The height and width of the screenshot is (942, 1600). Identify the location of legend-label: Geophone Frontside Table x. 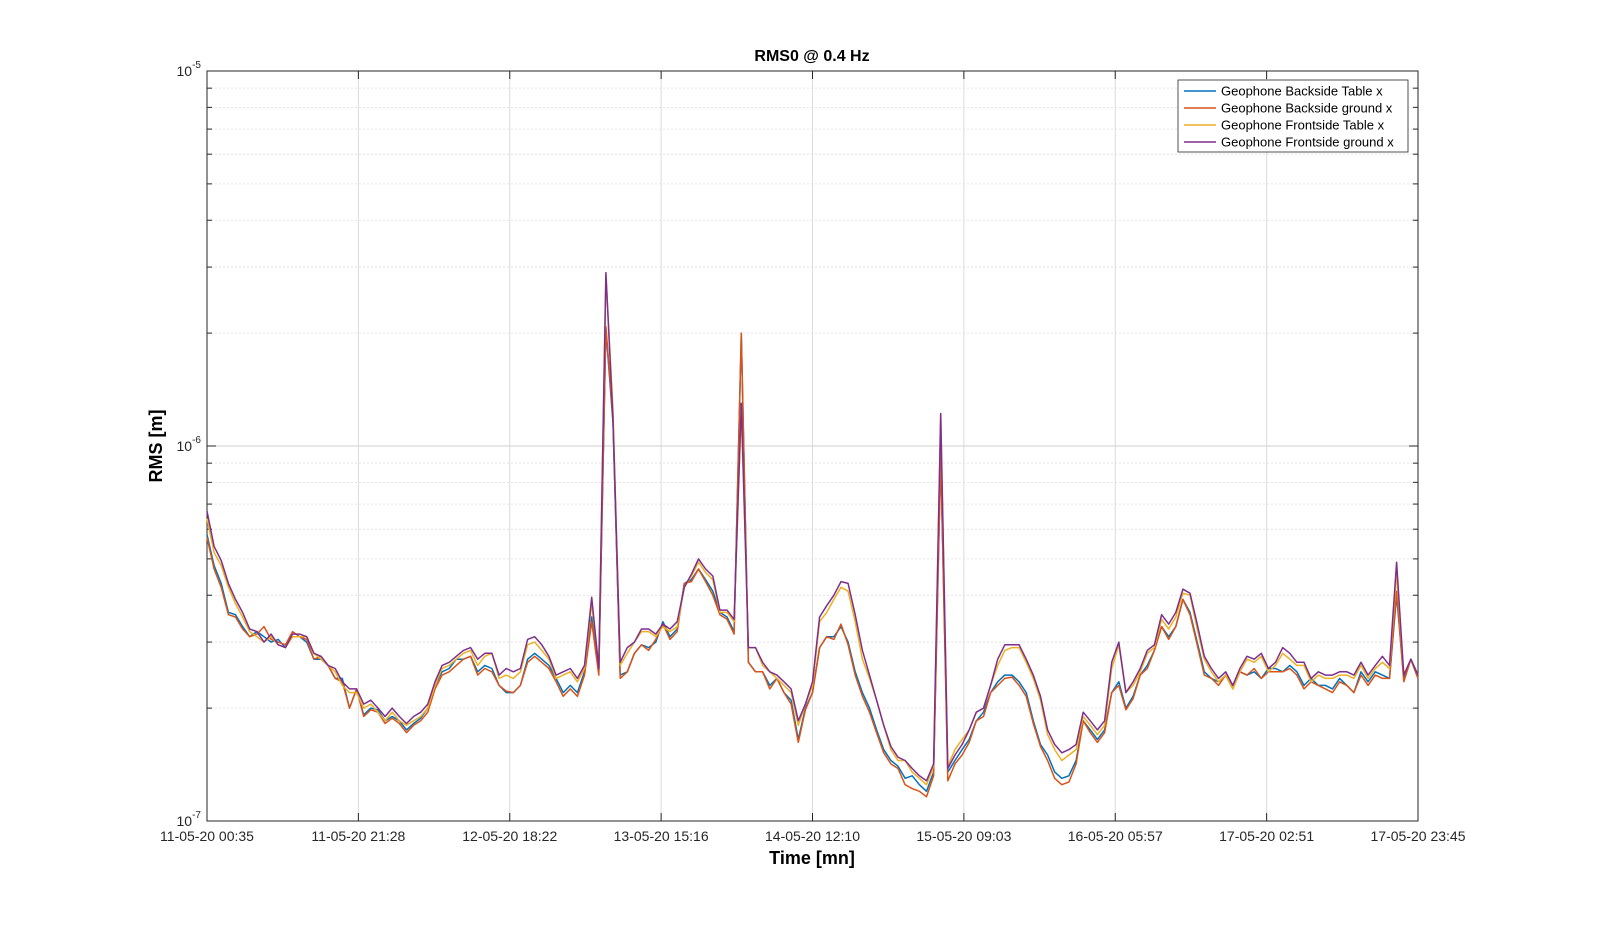
(1303, 125).